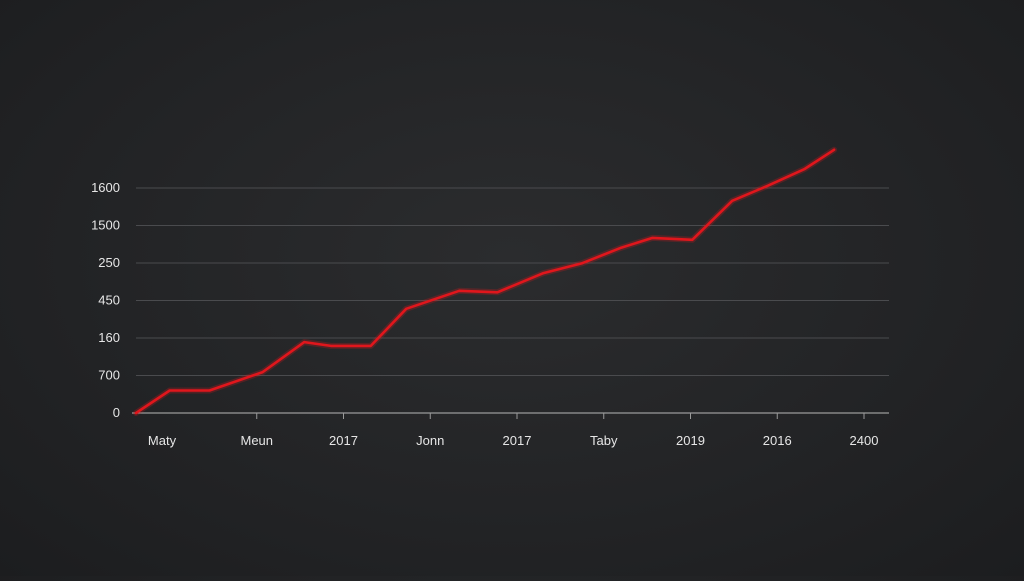  What do you see at coordinates (109, 262) in the screenshot?
I see `y-tick-label: 250` at bounding box center [109, 262].